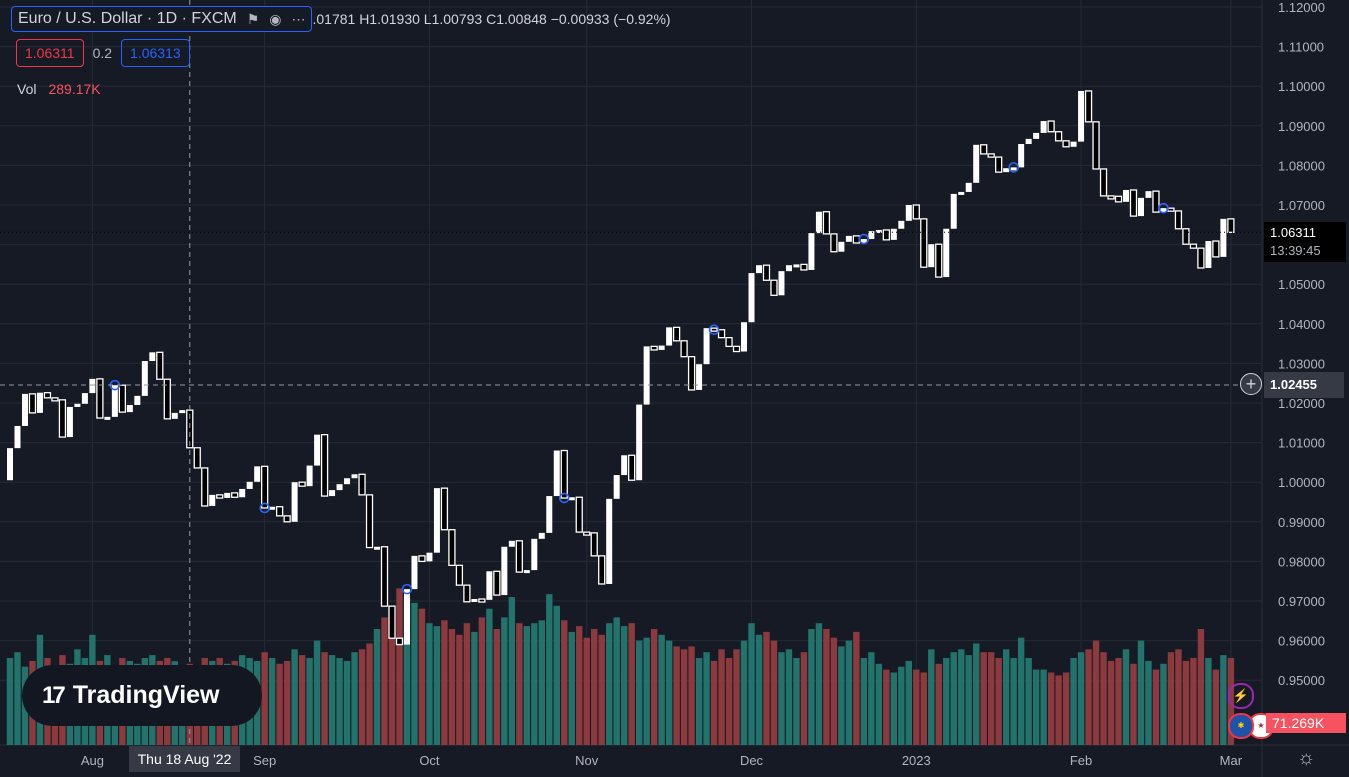 Image resolution: width=1349 pixels, height=777 pixels. Describe the element at coordinates (50, 53) in the screenshot. I see `sell-button: 1.06311` at that location.